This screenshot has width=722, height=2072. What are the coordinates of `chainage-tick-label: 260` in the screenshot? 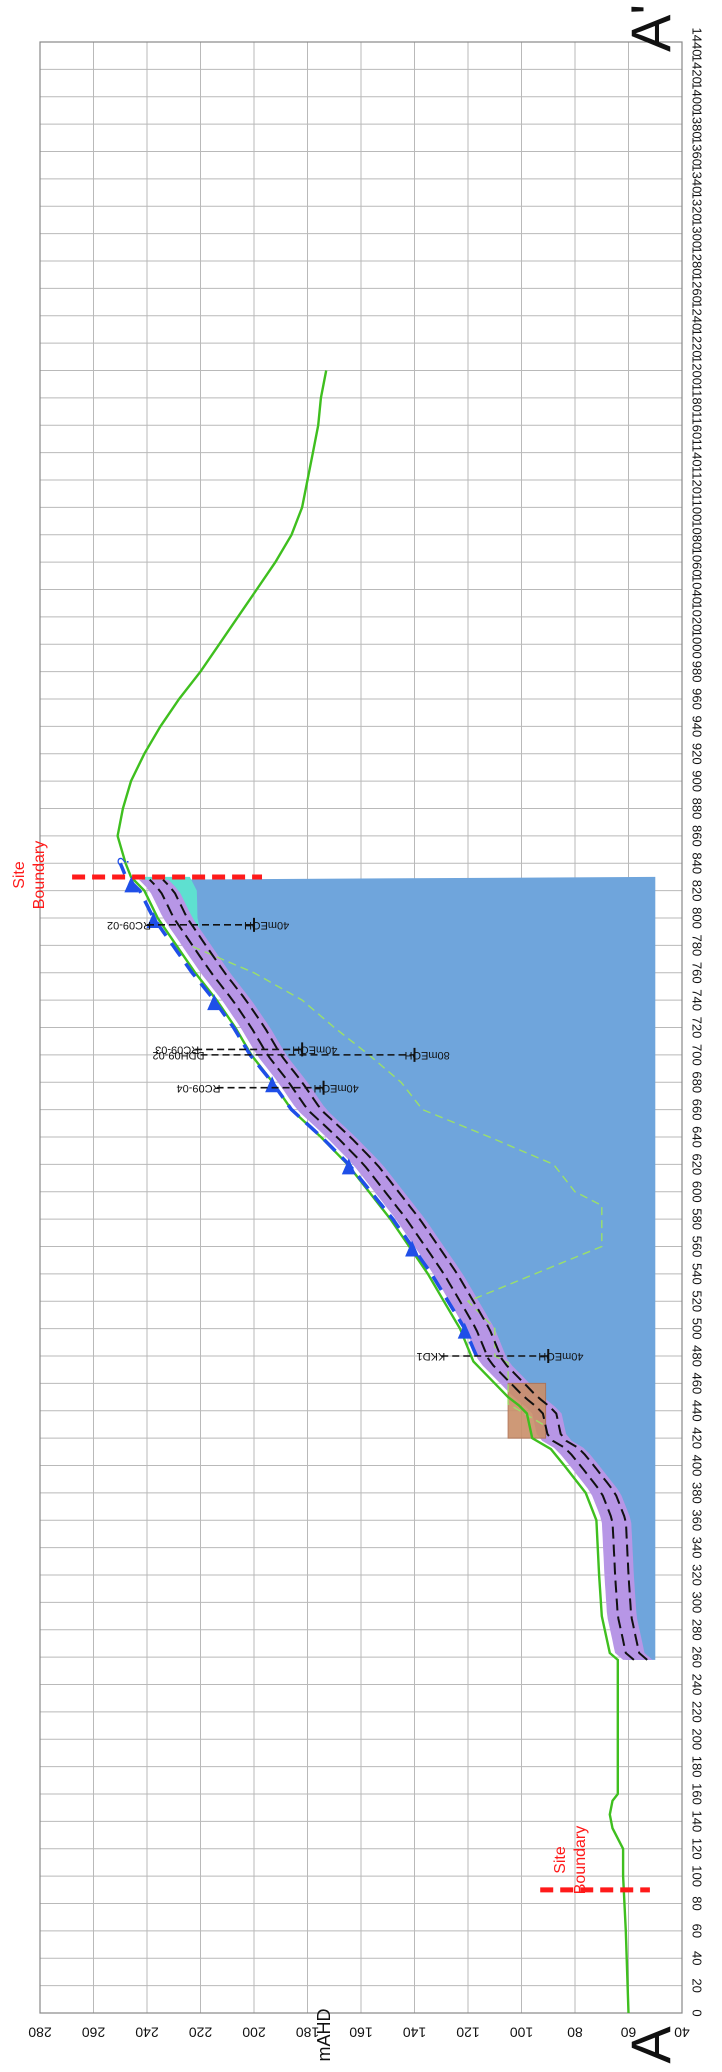 It's located at (697, 1657).